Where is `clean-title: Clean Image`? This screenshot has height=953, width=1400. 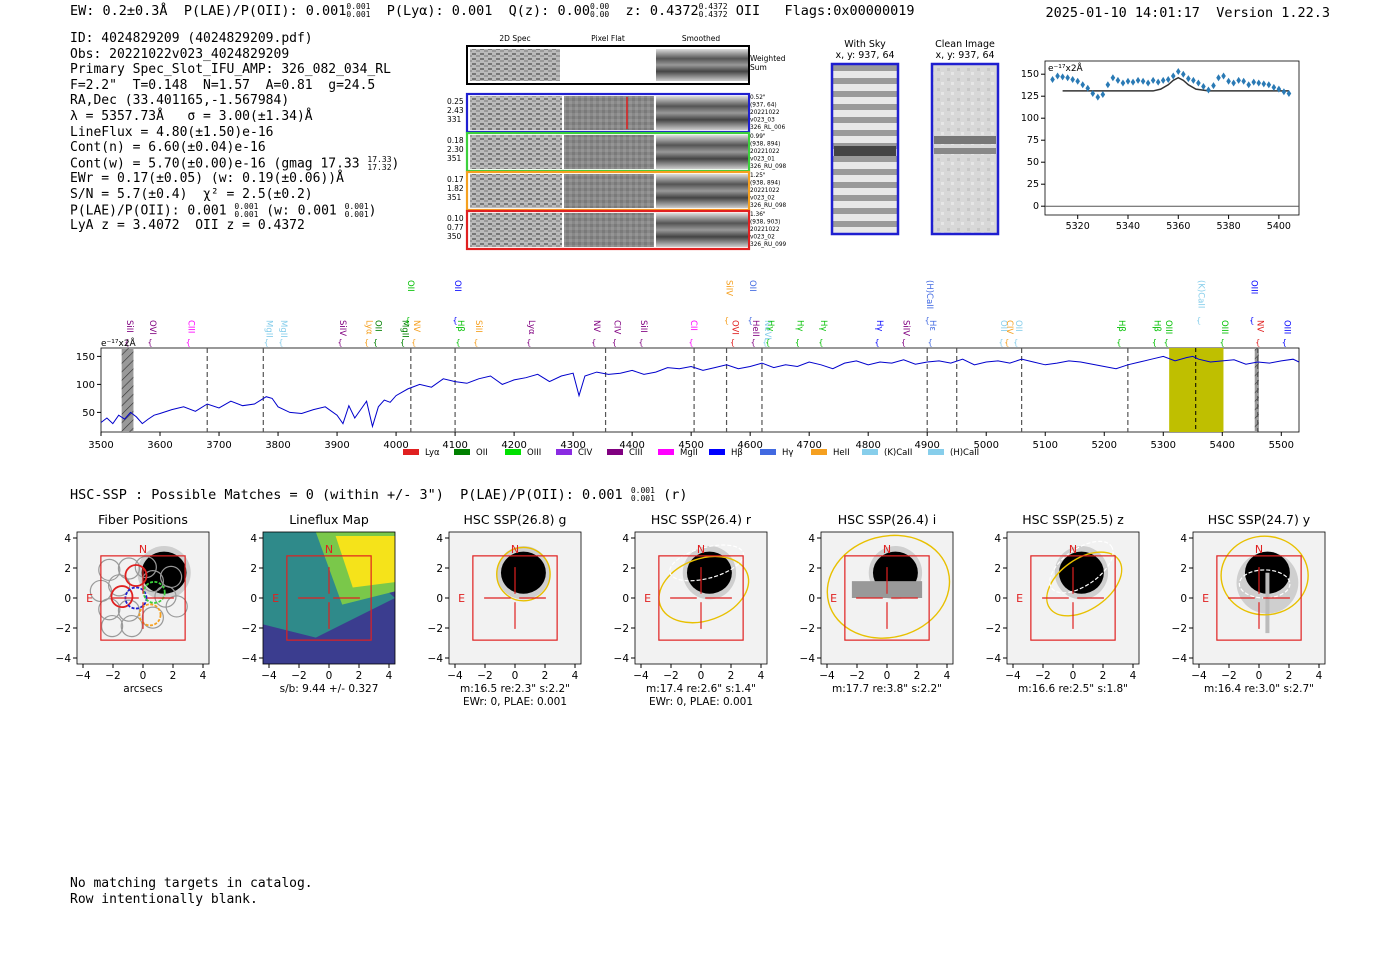
clean-title: Clean Image is located at coordinates (965, 44).